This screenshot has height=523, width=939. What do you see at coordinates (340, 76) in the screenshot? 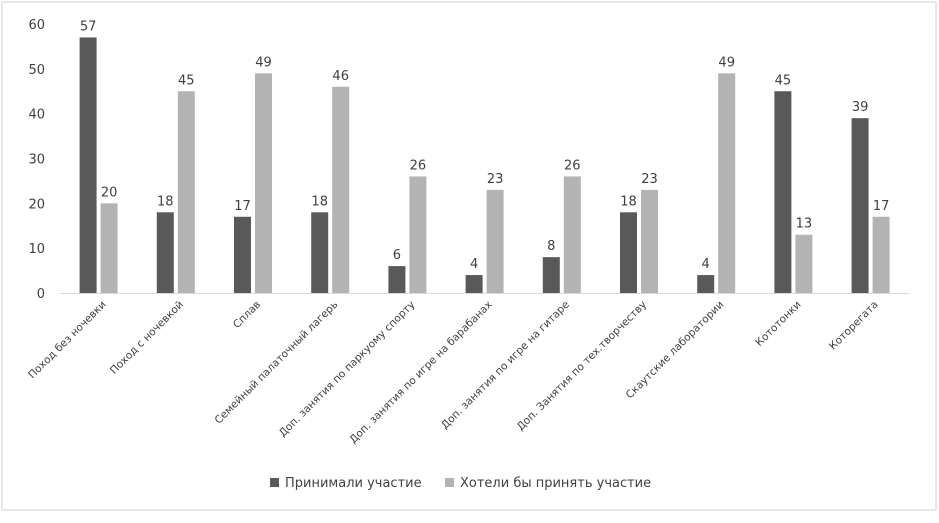
I see `data-label: 46` at bounding box center [340, 76].